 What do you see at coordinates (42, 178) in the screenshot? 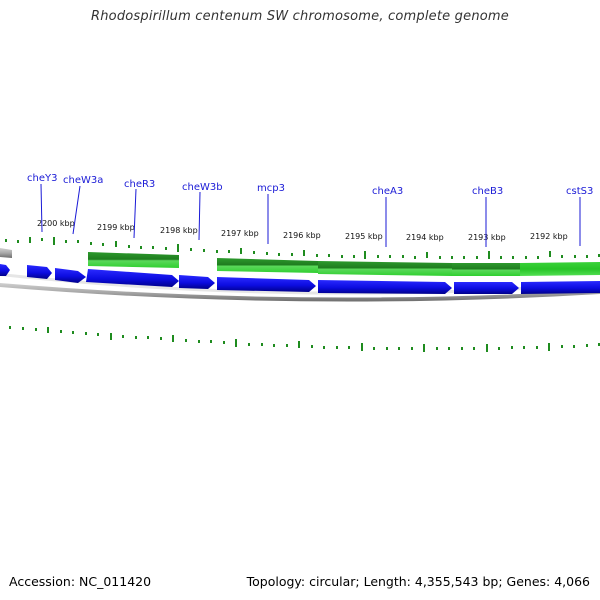
I see `gene-label-cheY3: cheY3` at bounding box center [42, 178].